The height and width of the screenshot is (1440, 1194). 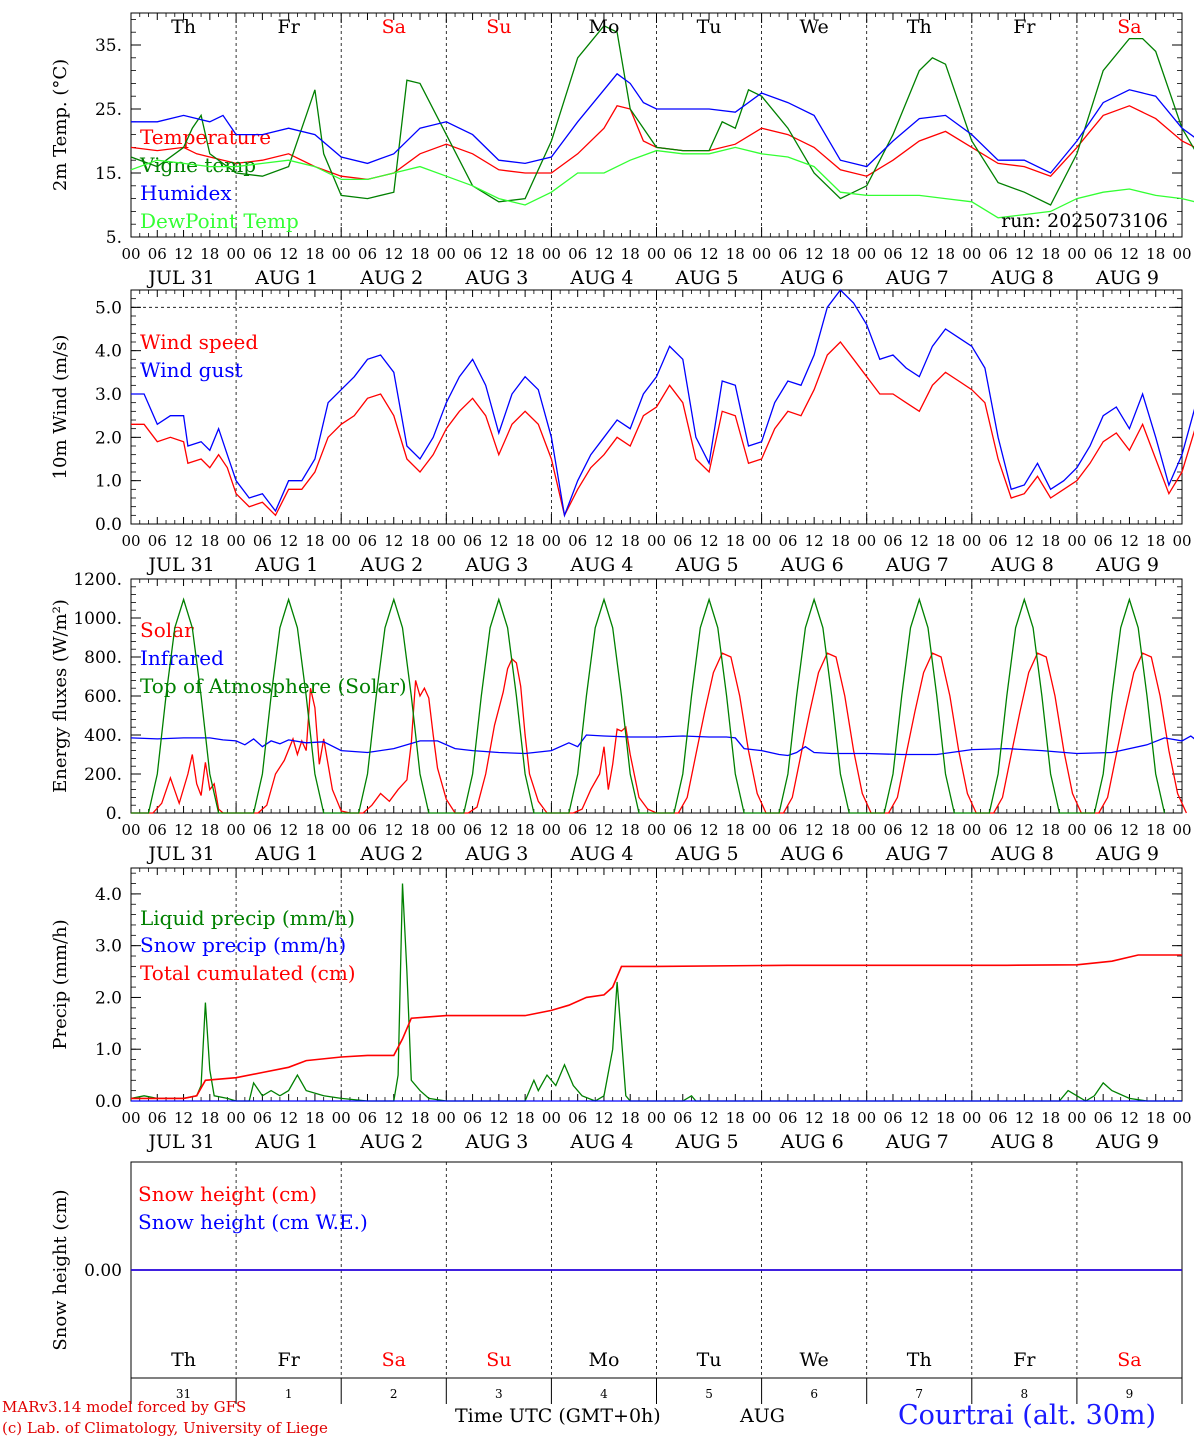 What do you see at coordinates (286, 854) in the screenshot?
I see `date-label: AUG 1` at bounding box center [286, 854].